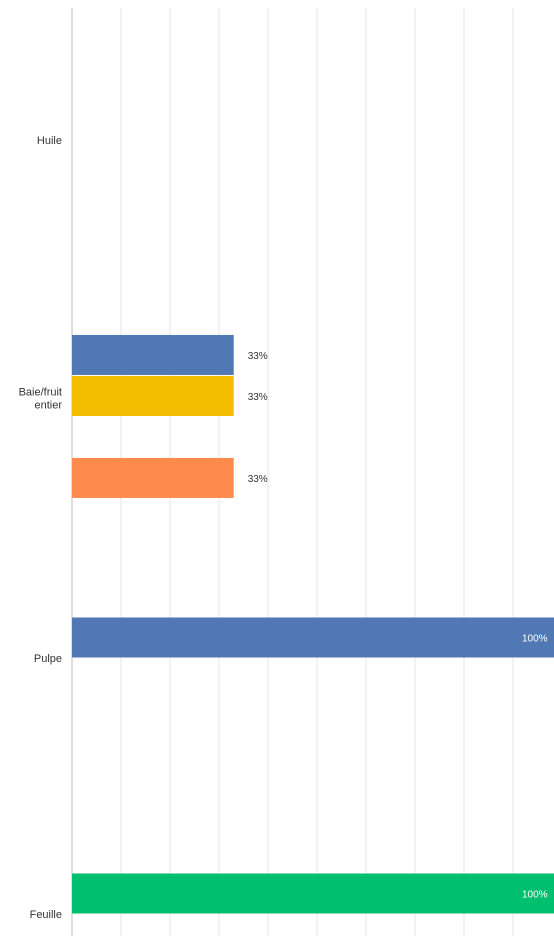 This screenshot has width=554, height=936. What do you see at coordinates (48, 659) in the screenshot?
I see `category-label: Pulpe` at bounding box center [48, 659].